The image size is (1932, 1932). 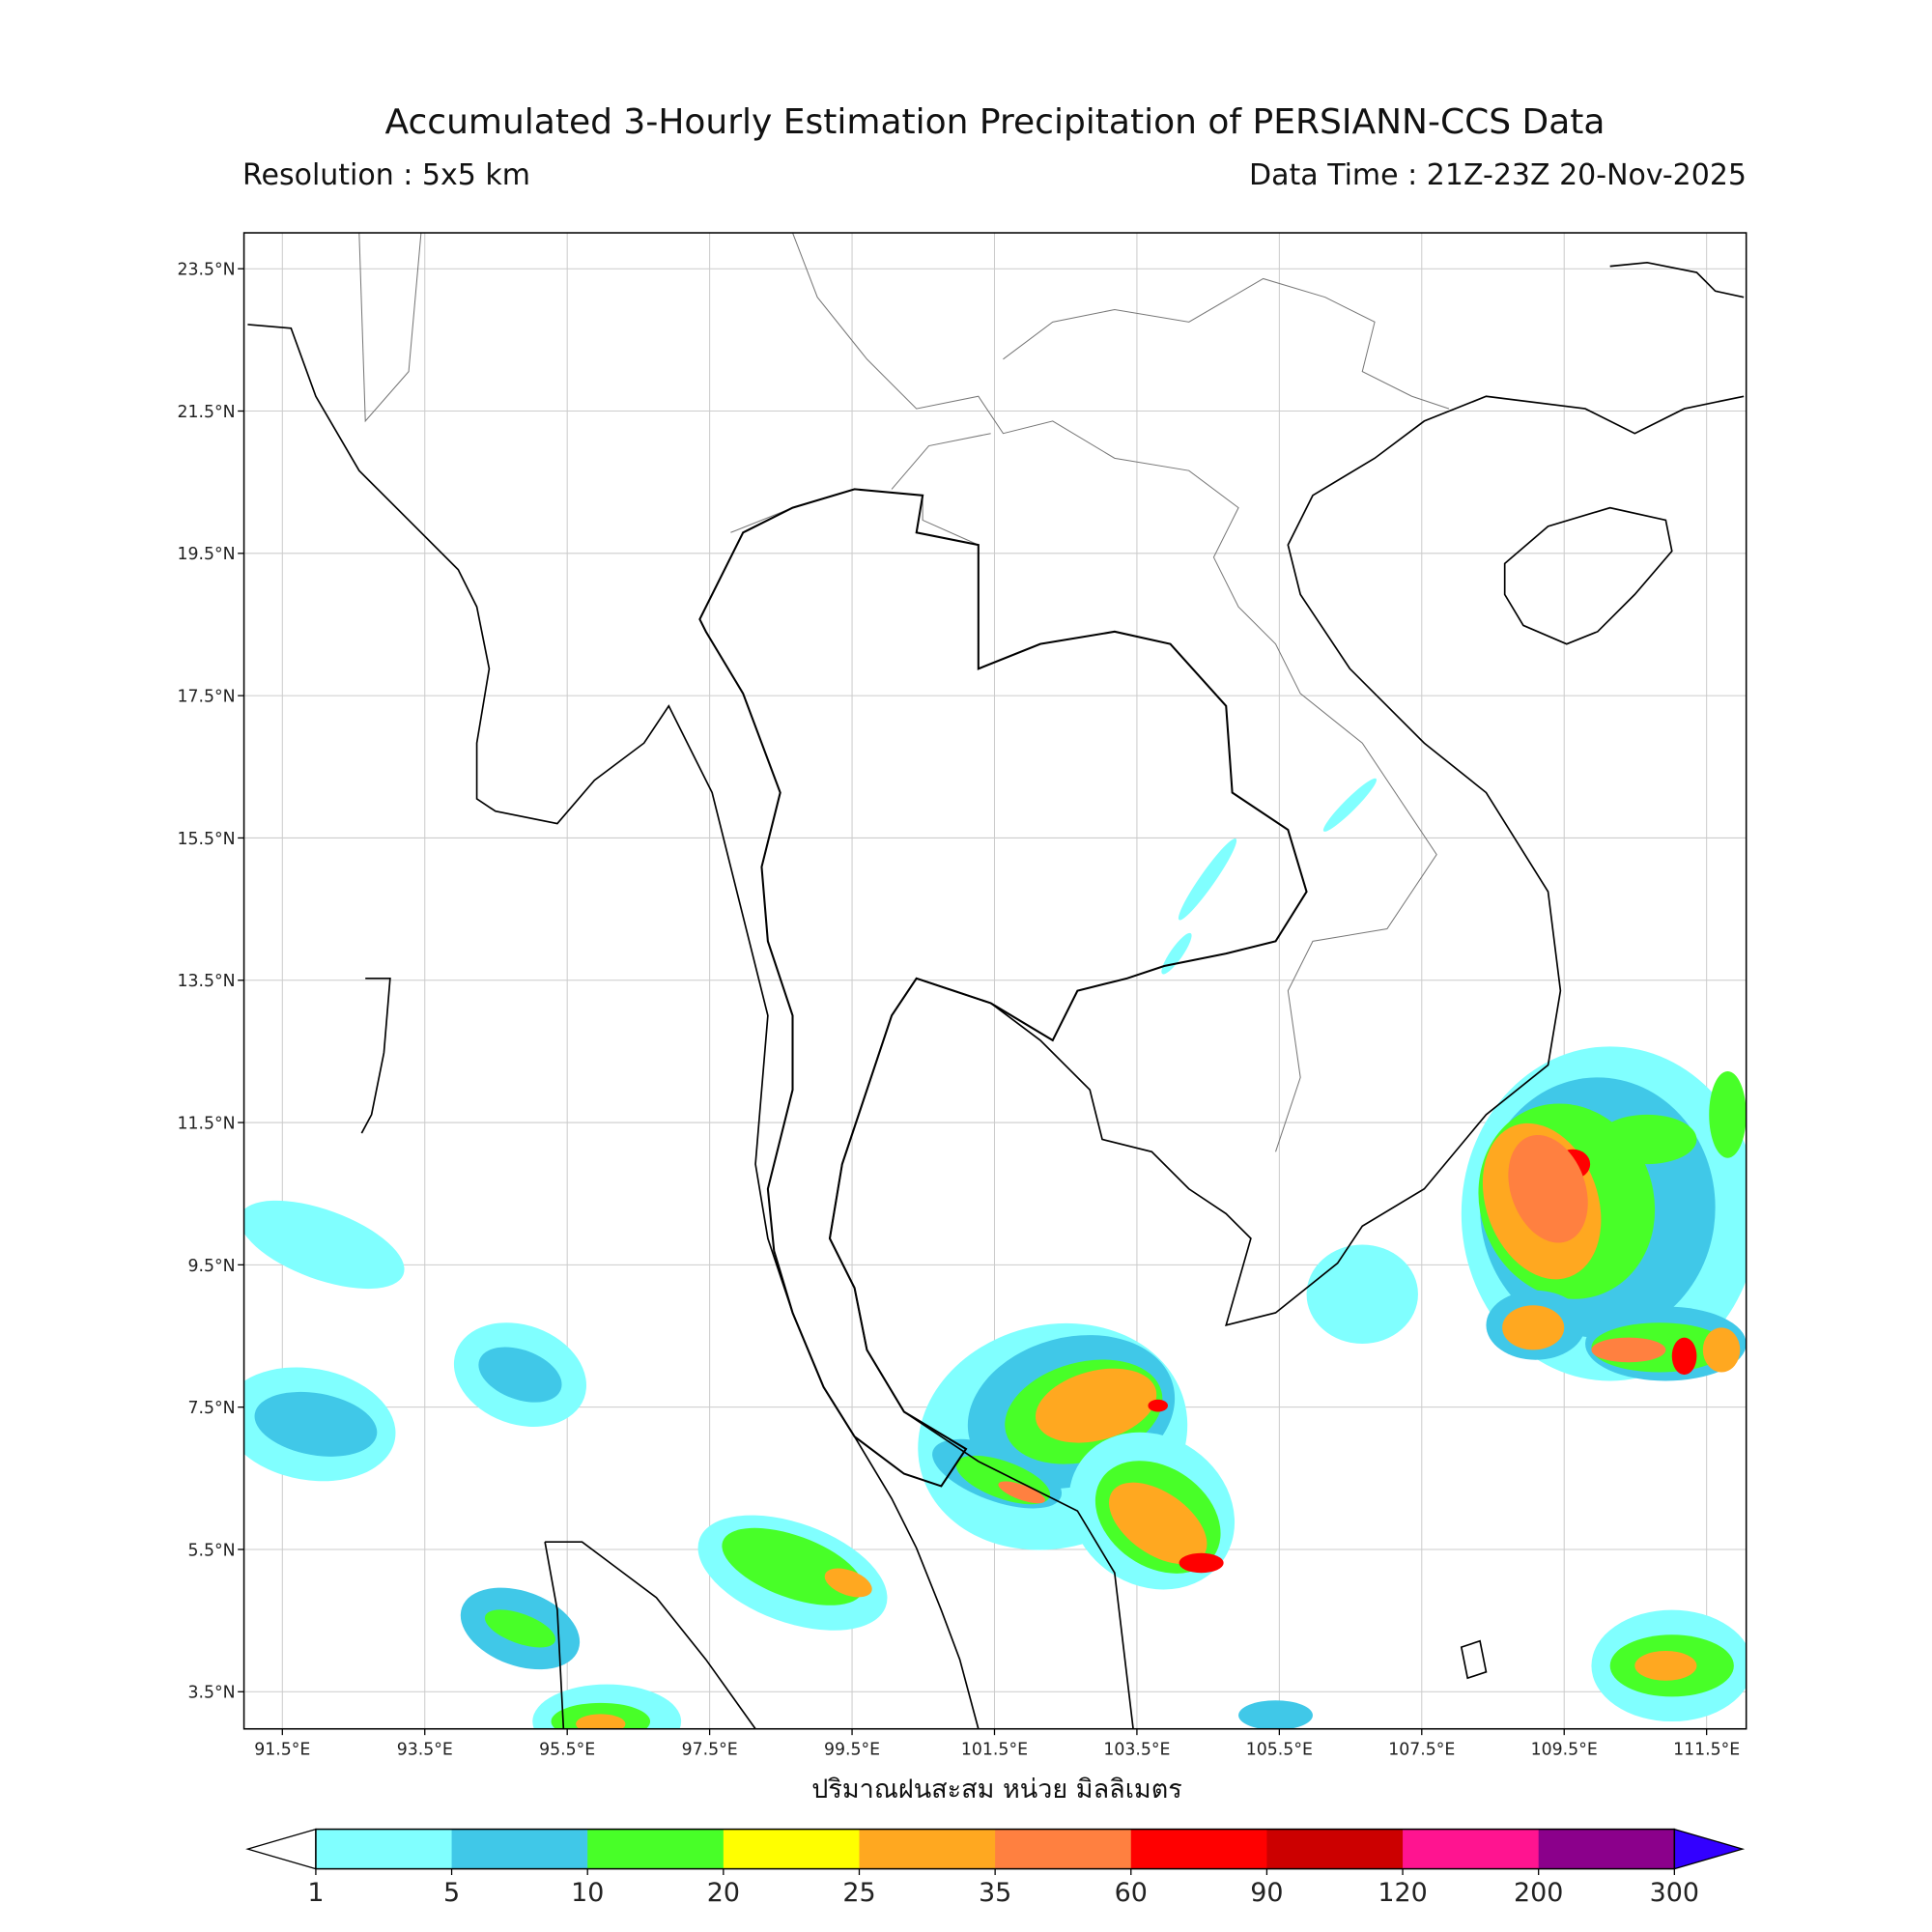 I want to click on lat-tick-label: 21.5°N, so click(x=206, y=412).